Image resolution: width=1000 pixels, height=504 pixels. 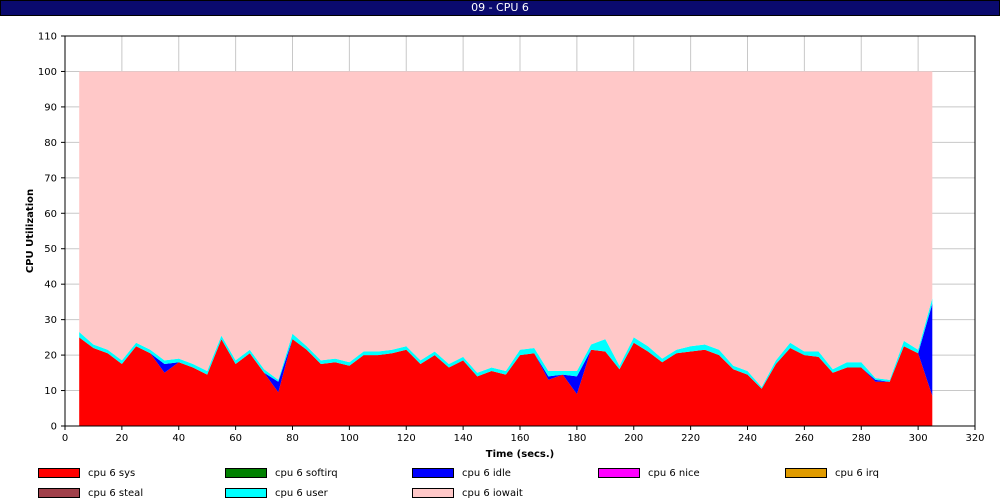 I want to click on legend-item: cpu 6 iowait, so click(x=467, y=493).